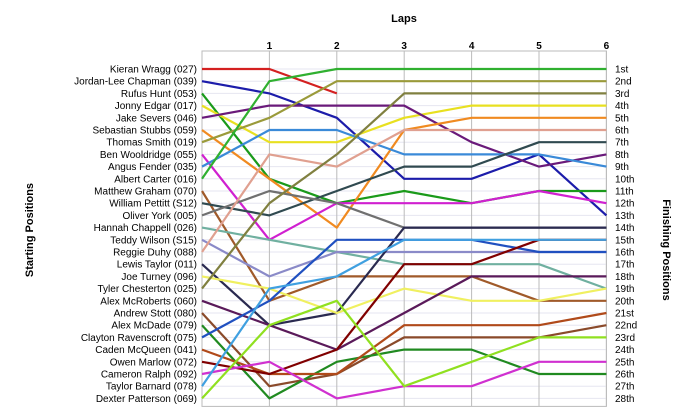 Image resolution: width=700 pixels, height=420 pixels. Describe the element at coordinates (624, 301) in the screenshot. I see `finish-label: 20th` at that location.